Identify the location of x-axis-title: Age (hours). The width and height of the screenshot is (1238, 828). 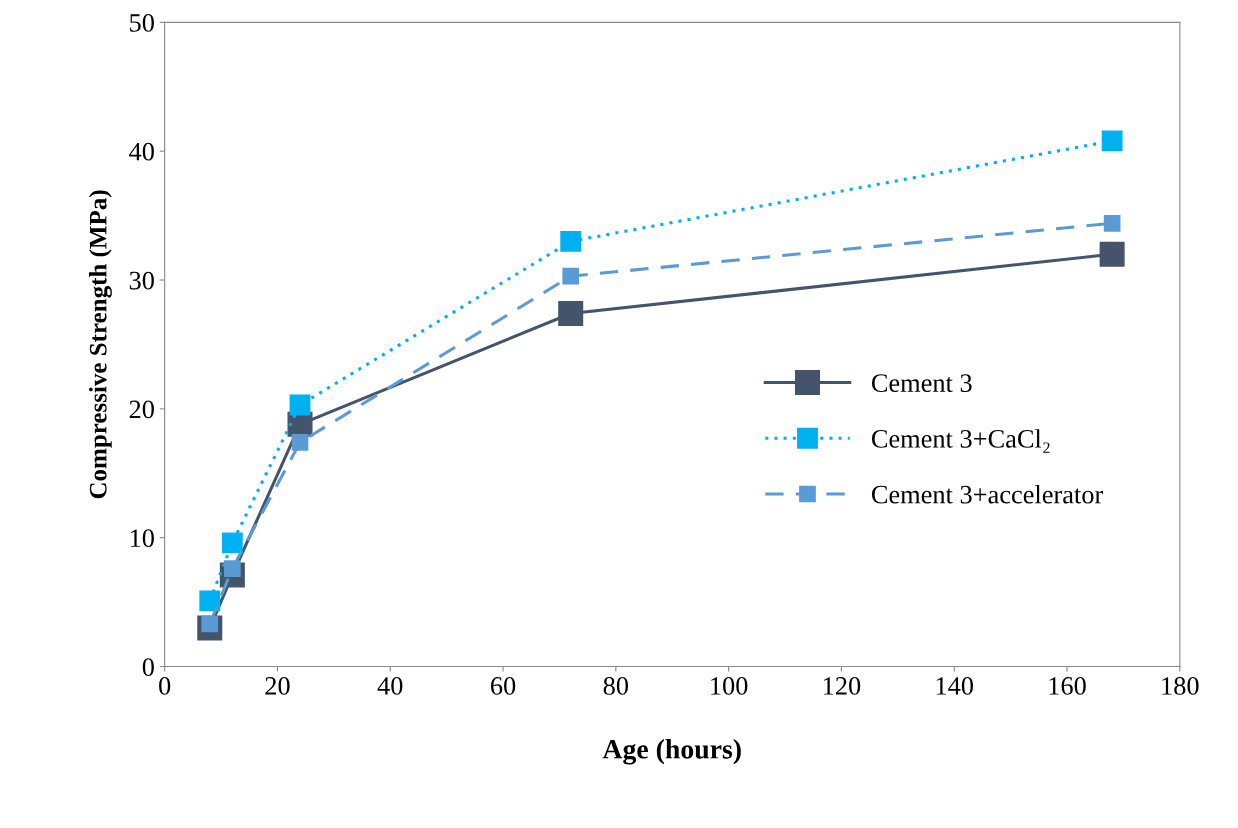
(671, 752).